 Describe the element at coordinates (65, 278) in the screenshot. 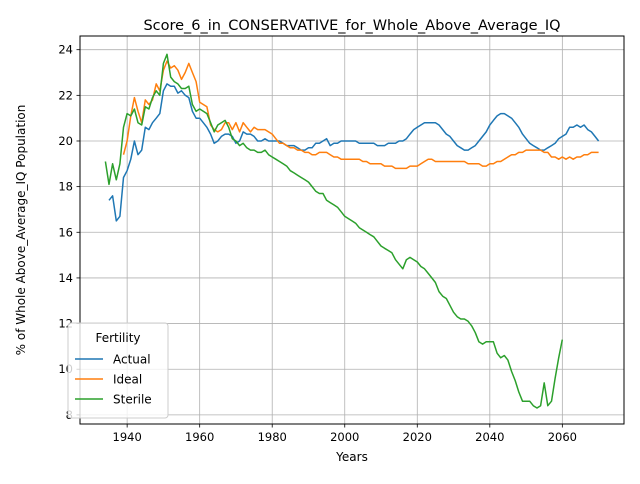

I see `y-tick-label: 14` at that location.